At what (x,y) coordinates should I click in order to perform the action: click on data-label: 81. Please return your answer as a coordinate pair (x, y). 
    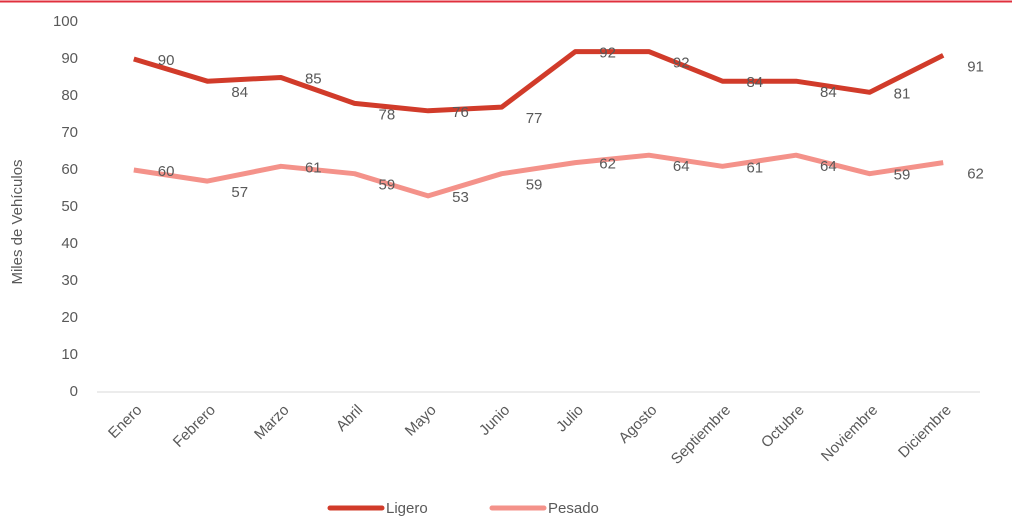
    Looking at the image, I should click on (902, 93).